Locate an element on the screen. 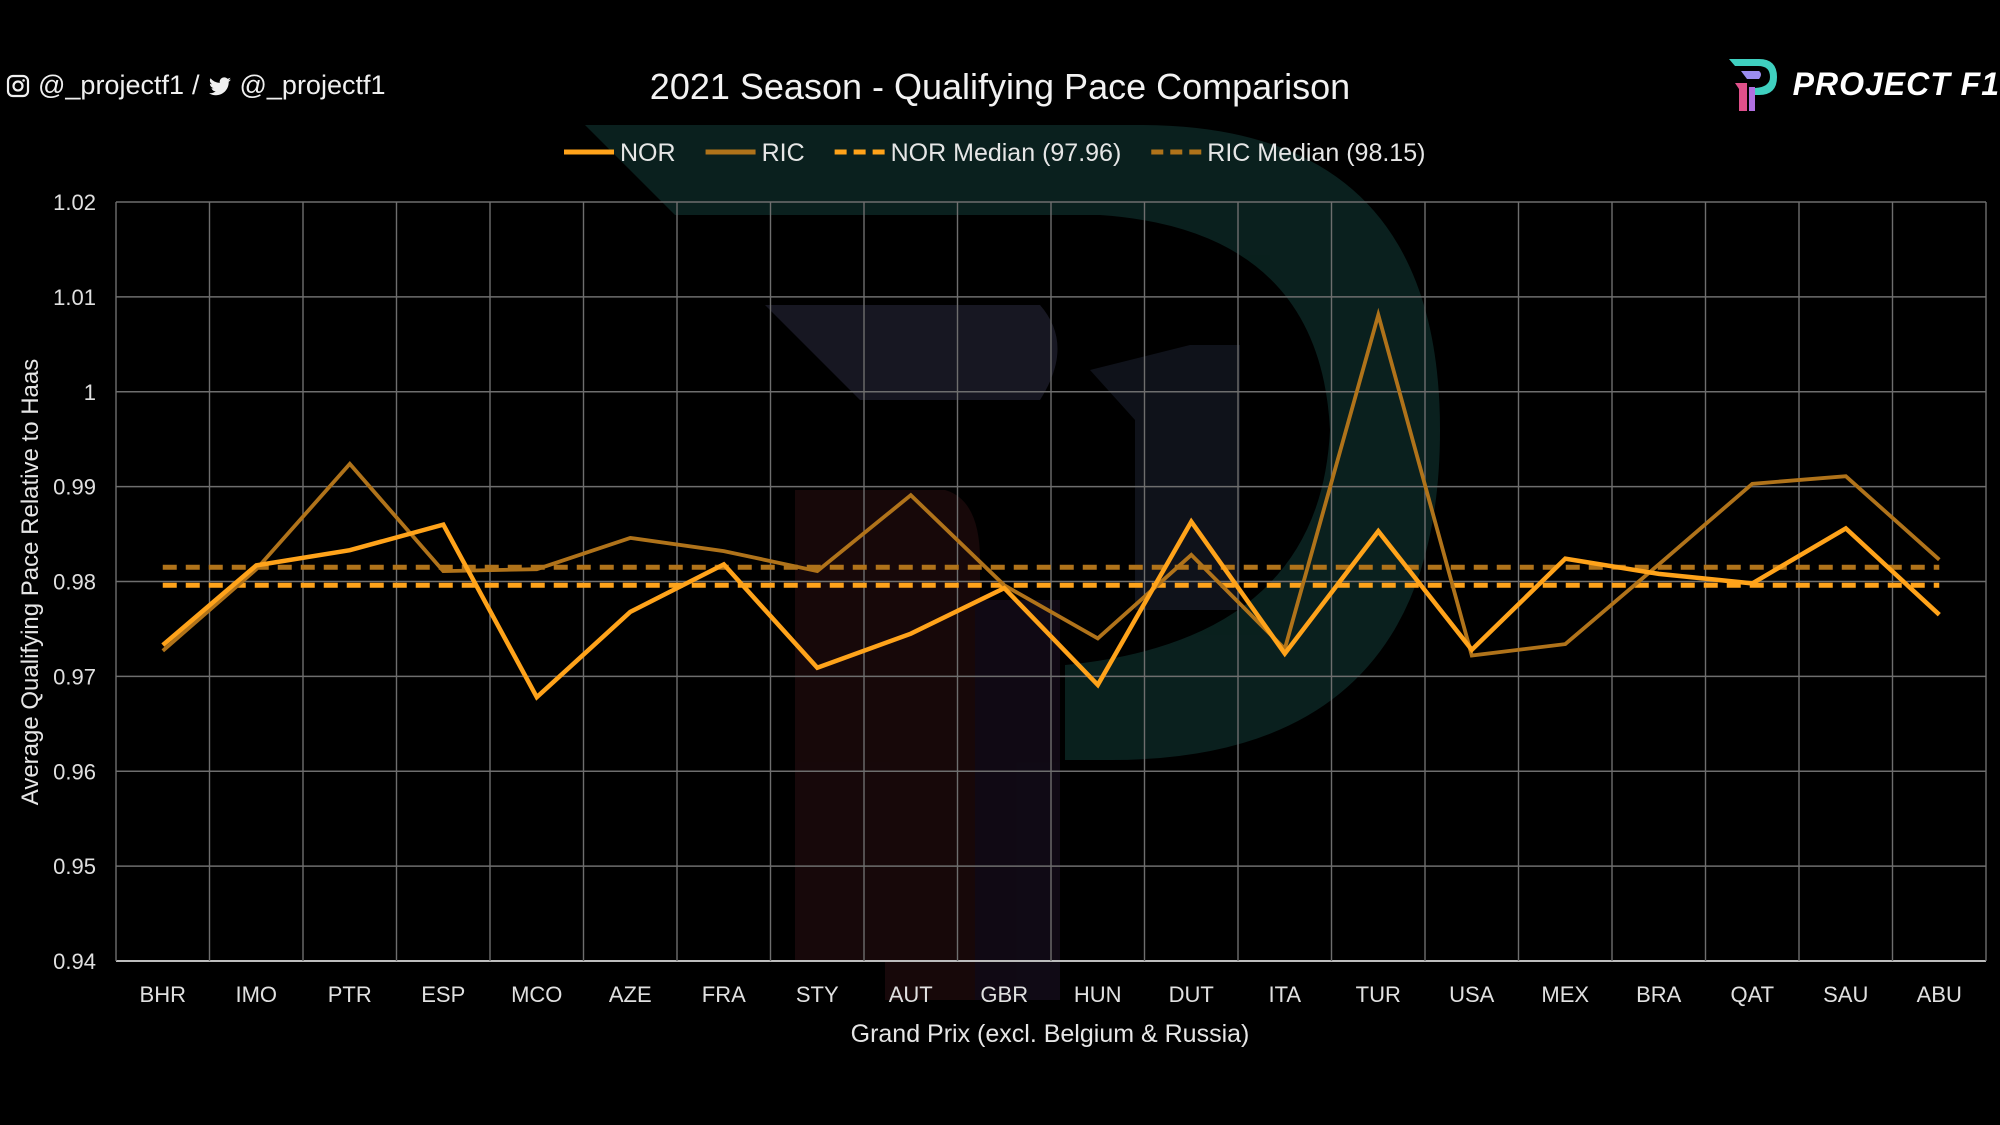  instagram-icon is located at coordinates (18, 85).